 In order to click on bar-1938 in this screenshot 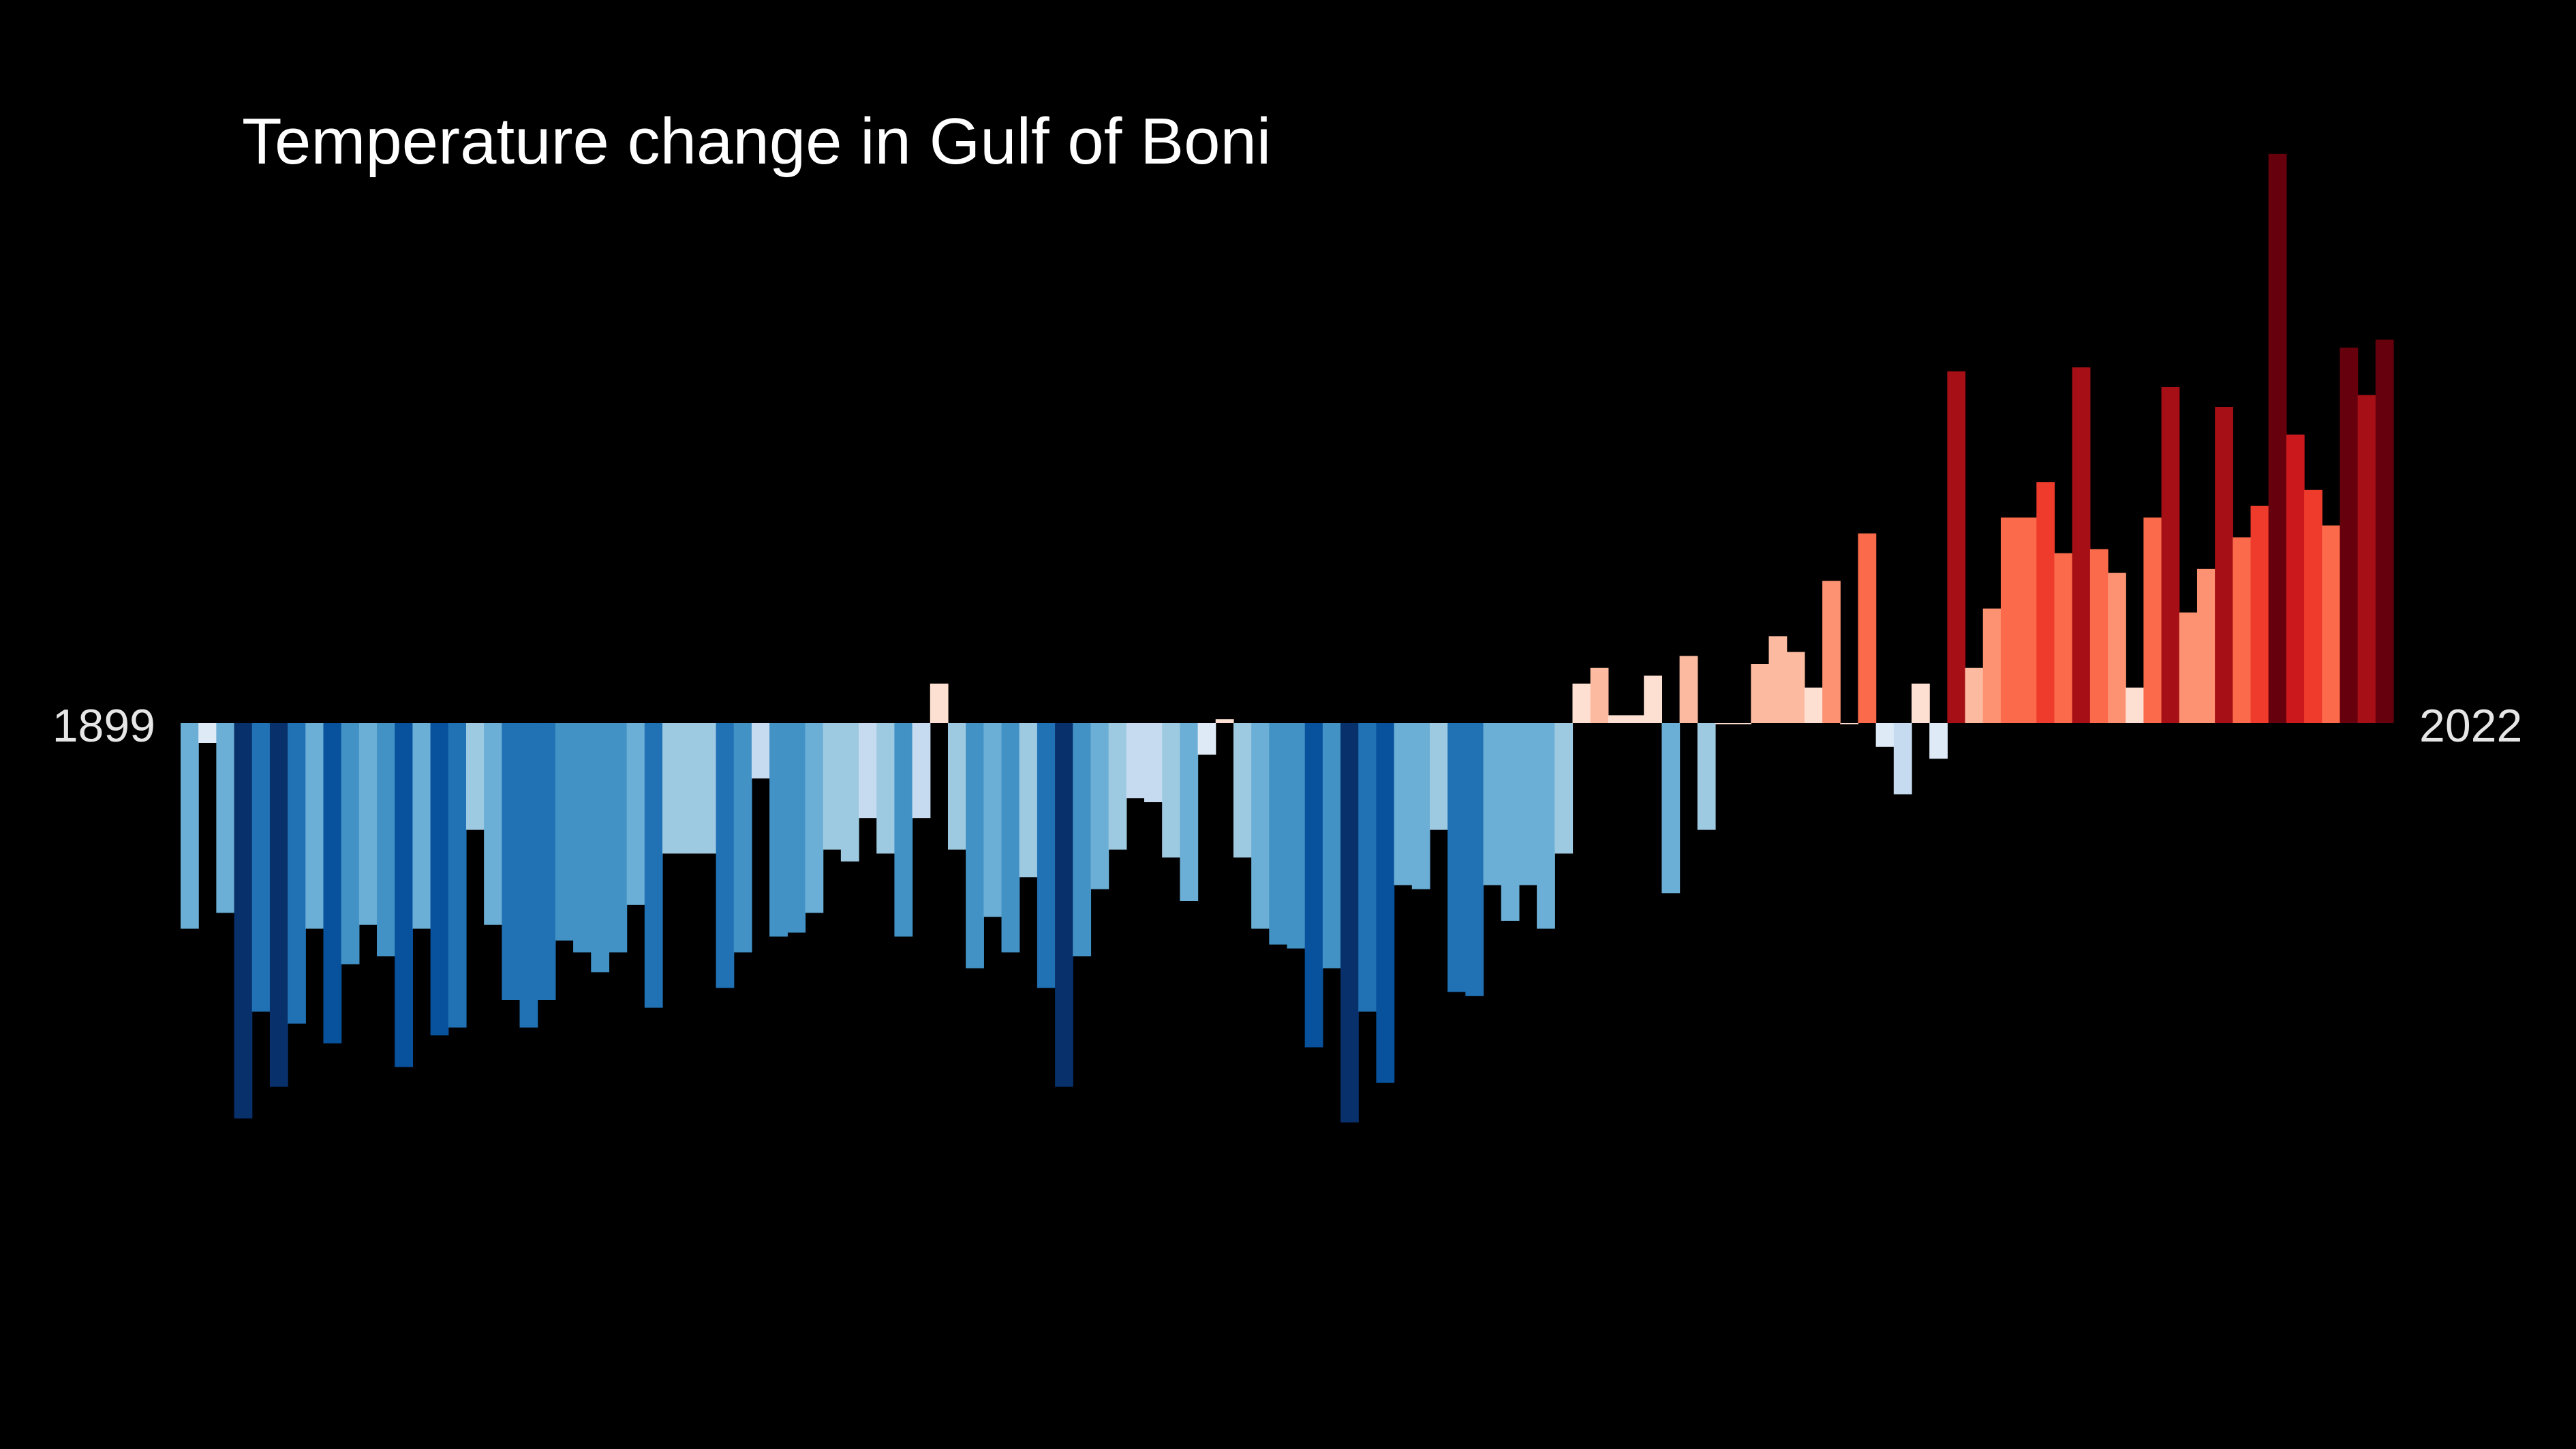, I will do `click(885, 788)`.